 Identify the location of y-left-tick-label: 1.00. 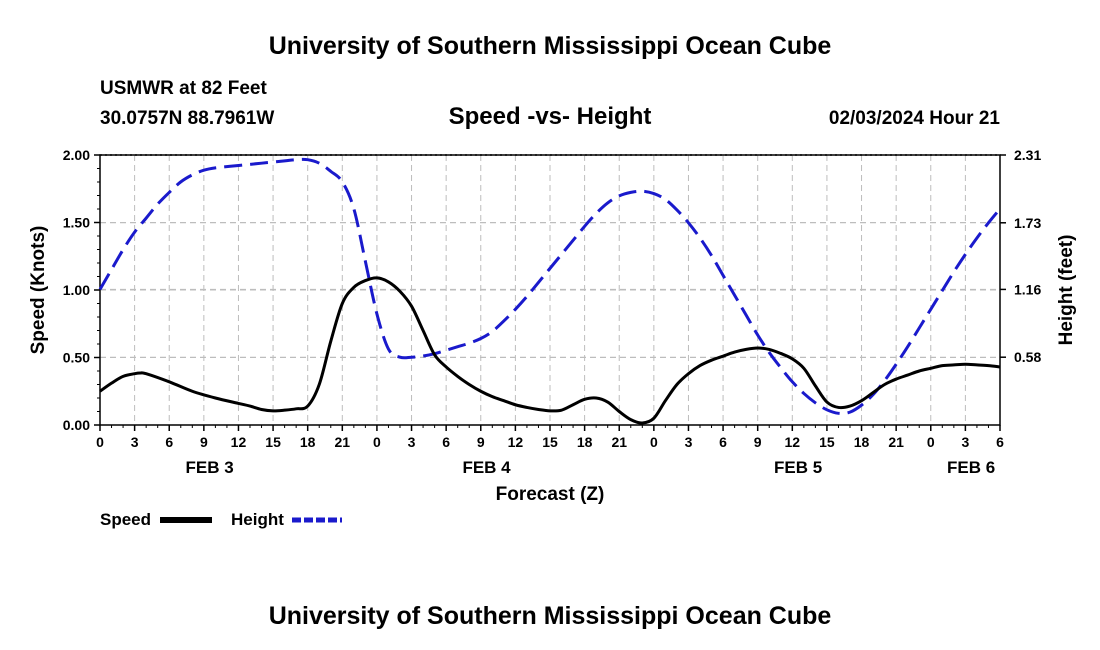
(76, 290).